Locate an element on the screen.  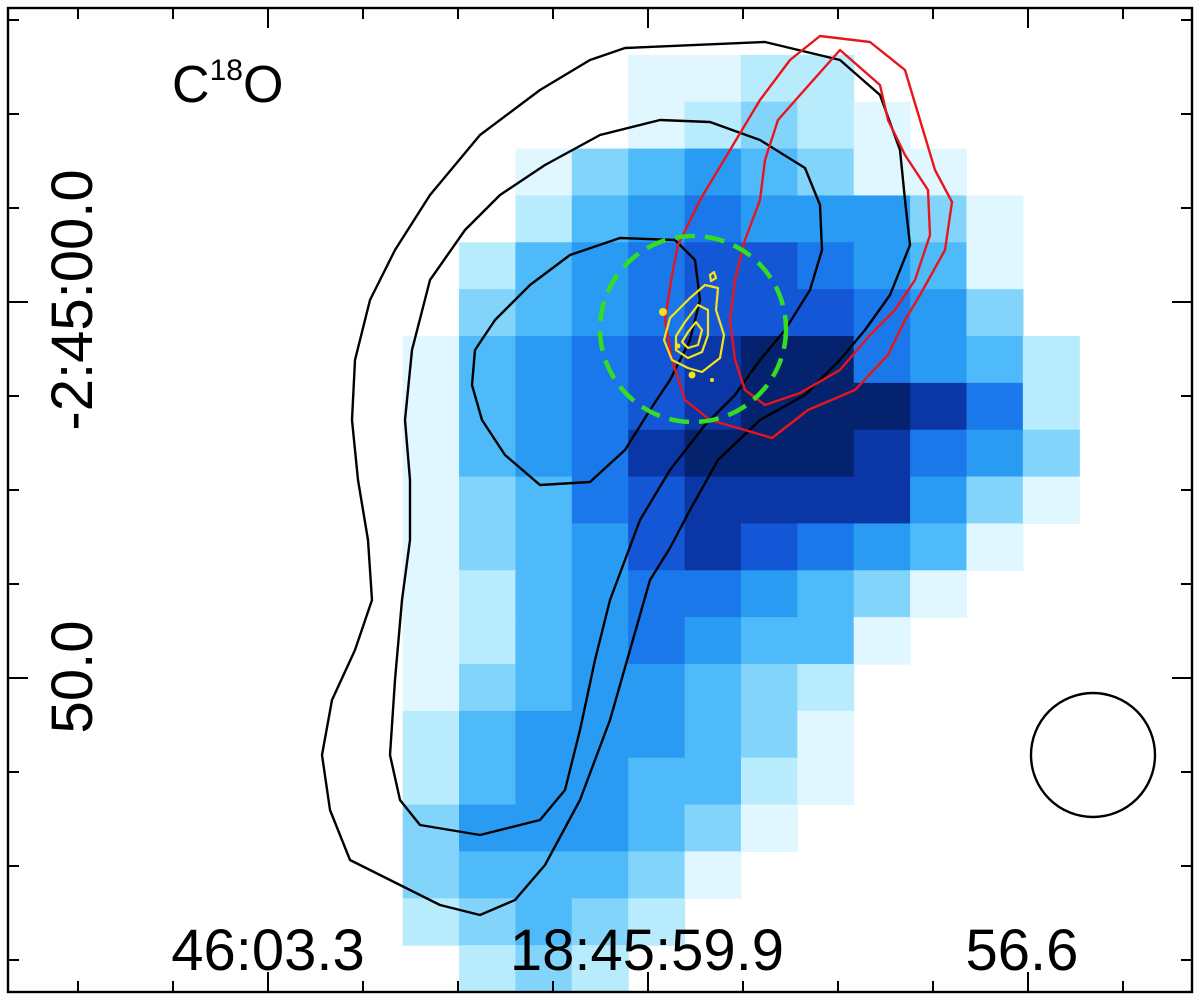
x-tick-label-right: 56.6 is located at coordinates (1022, 950).